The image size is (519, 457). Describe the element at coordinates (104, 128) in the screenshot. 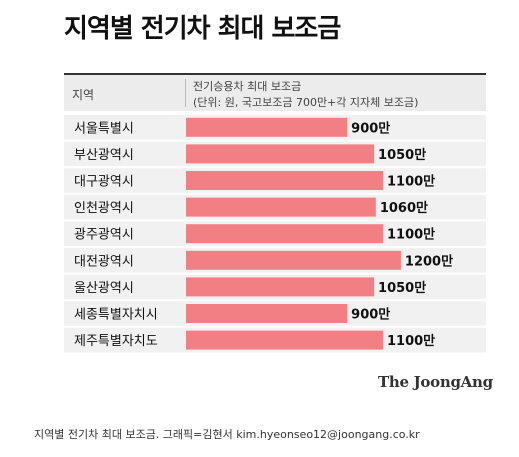

I see `category-label: 서울특별시` at that location.